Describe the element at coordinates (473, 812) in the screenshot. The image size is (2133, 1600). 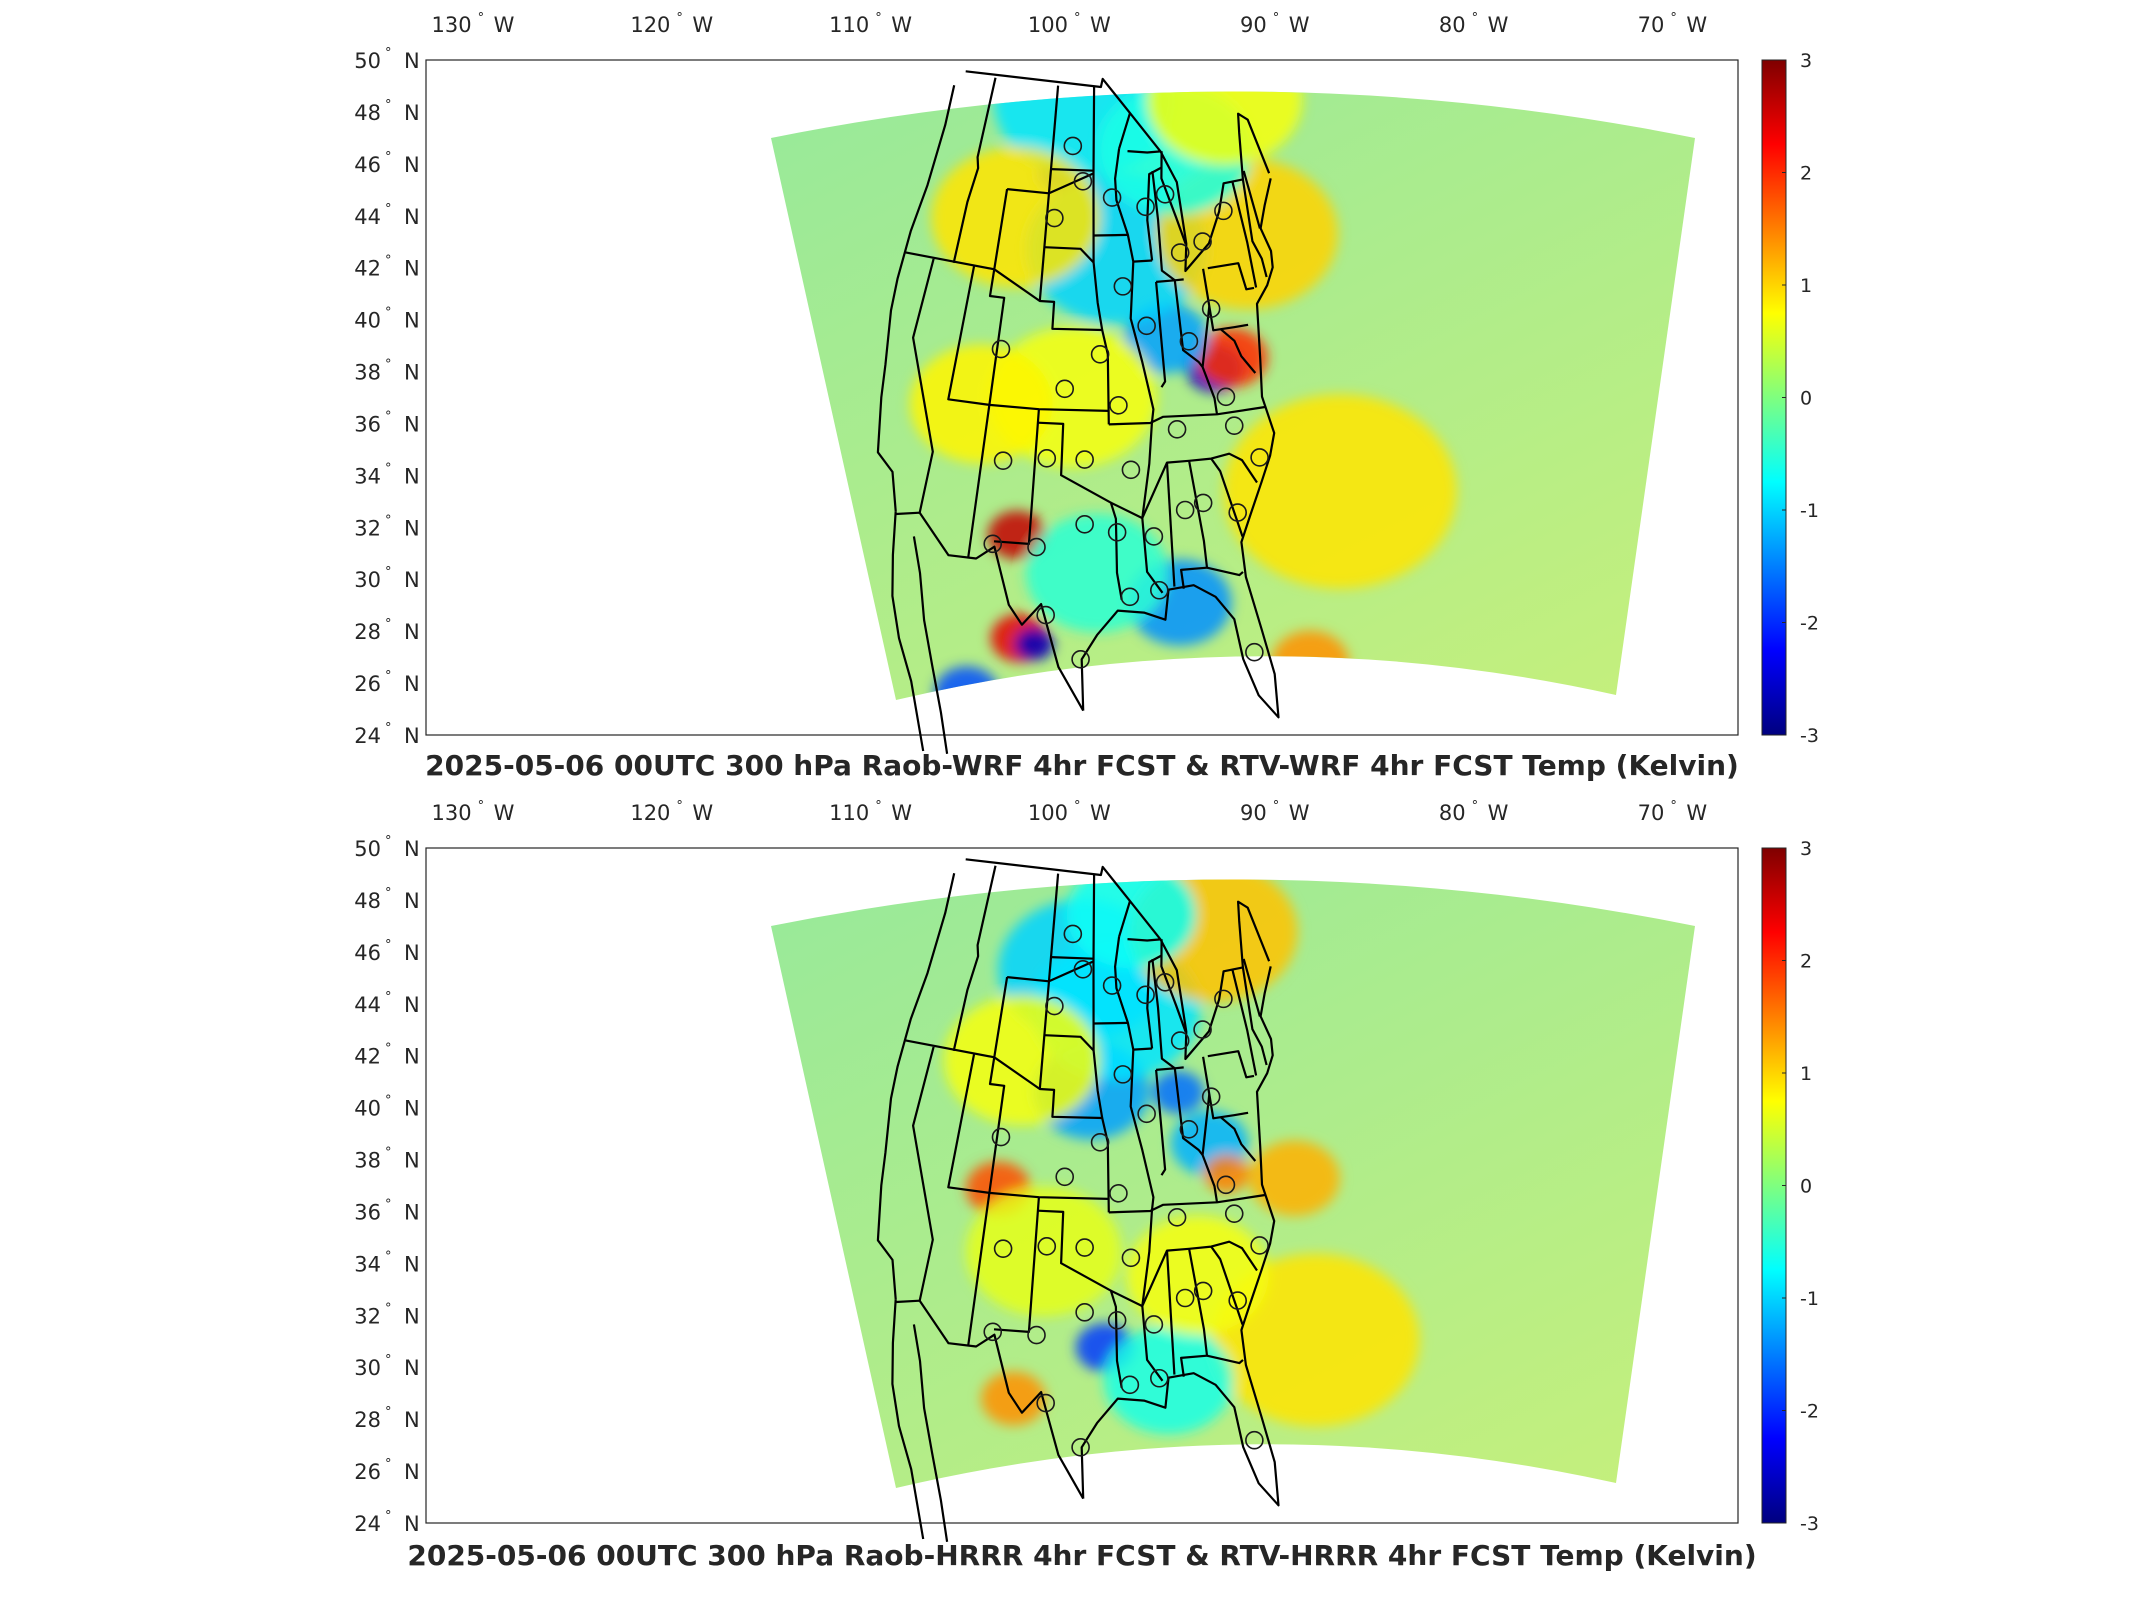
I see `longitude-tick-label: 130 ° W` at that location.